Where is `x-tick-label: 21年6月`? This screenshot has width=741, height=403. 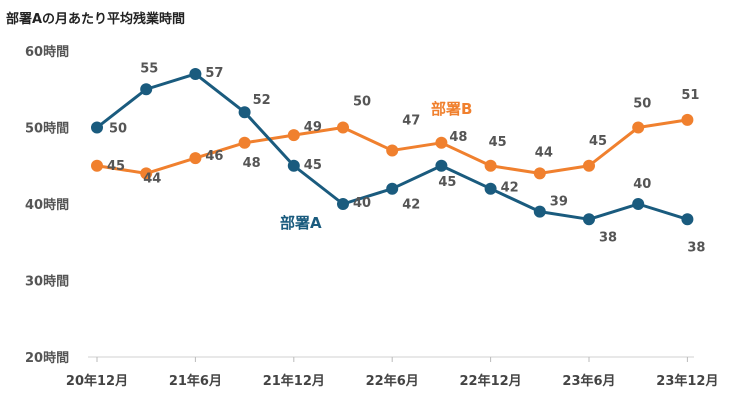
x-tick-label: 21年6月 is located at coordinates (195, 381).